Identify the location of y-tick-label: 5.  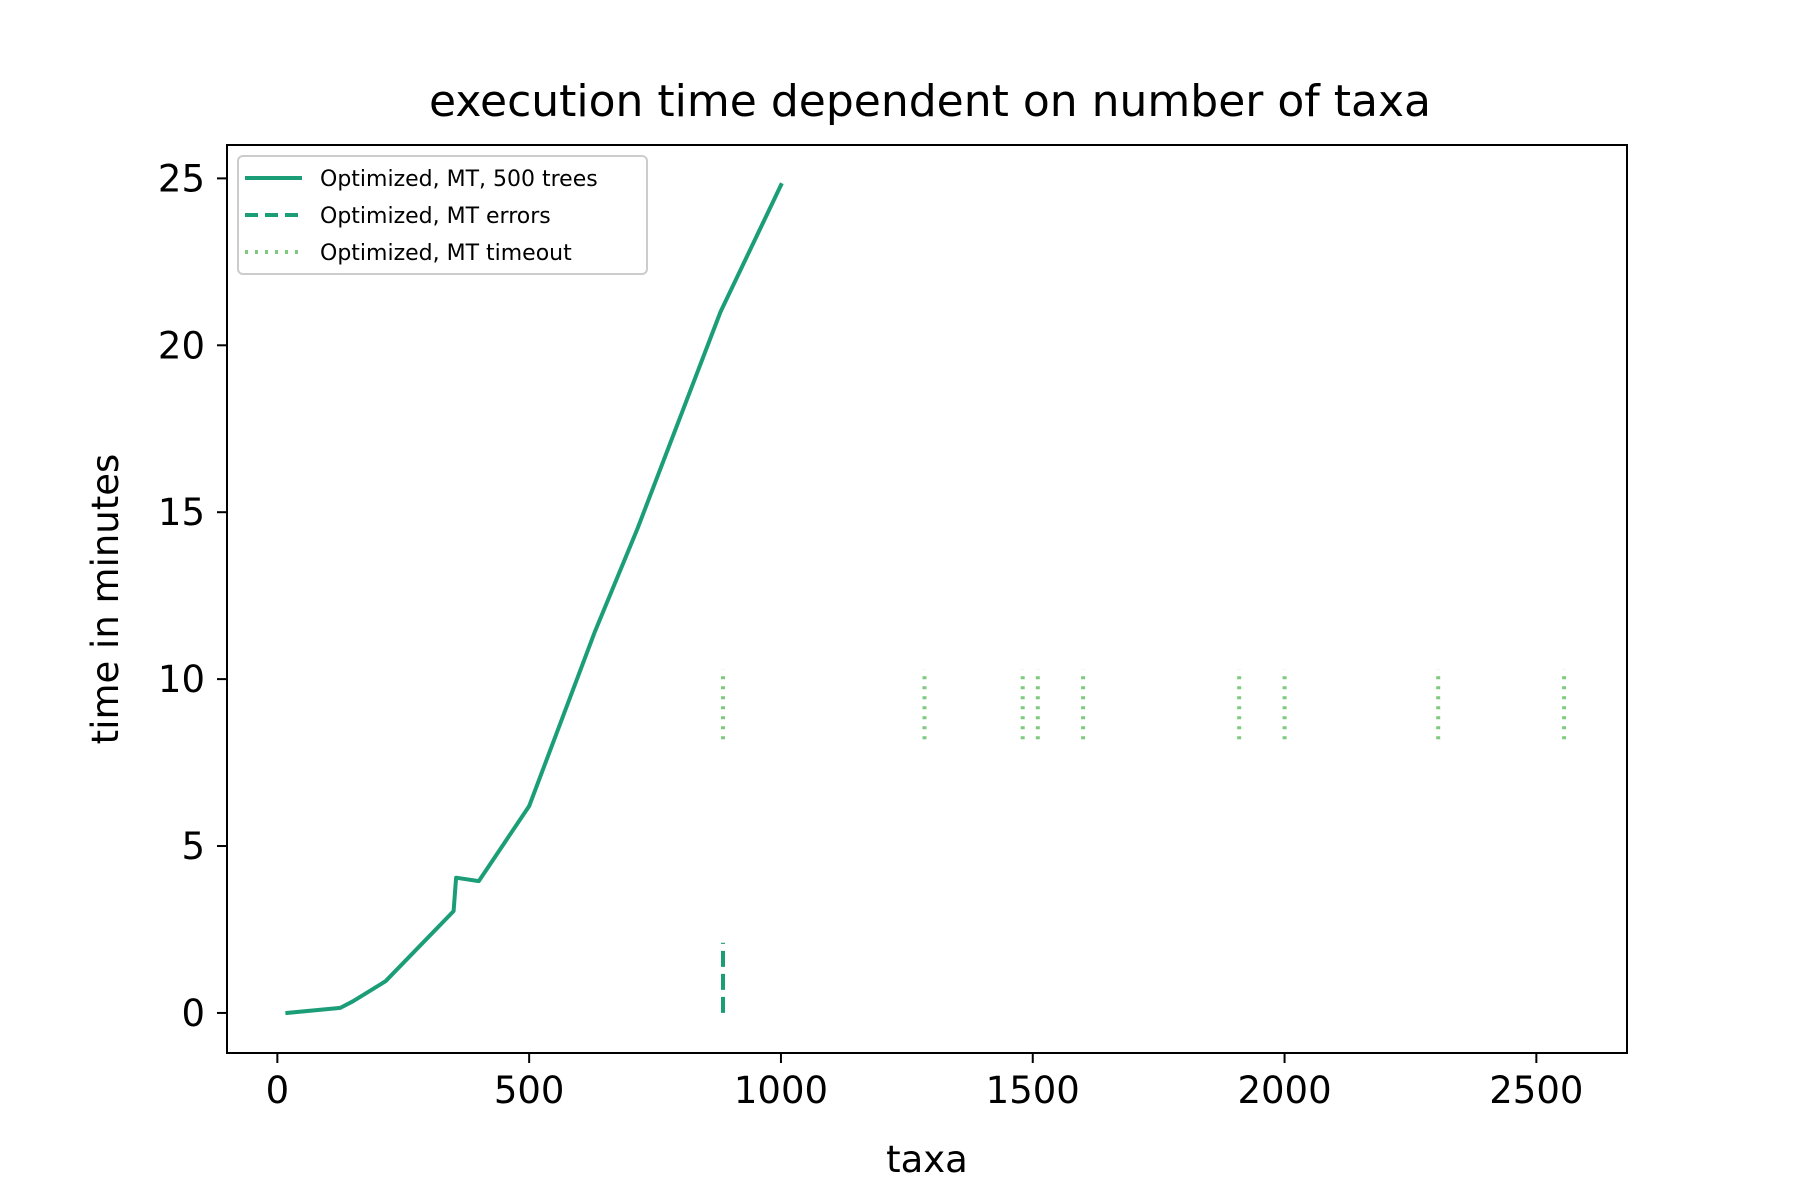
(193, 846).